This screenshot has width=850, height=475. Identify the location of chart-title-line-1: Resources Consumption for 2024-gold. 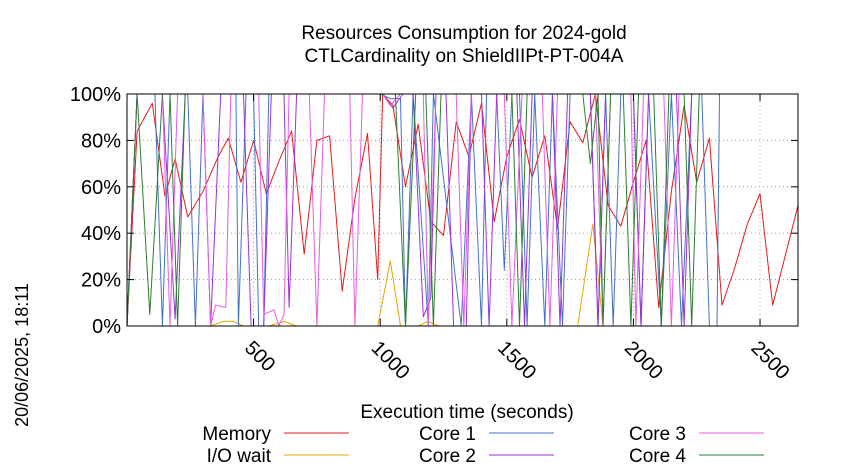
(463, 33).